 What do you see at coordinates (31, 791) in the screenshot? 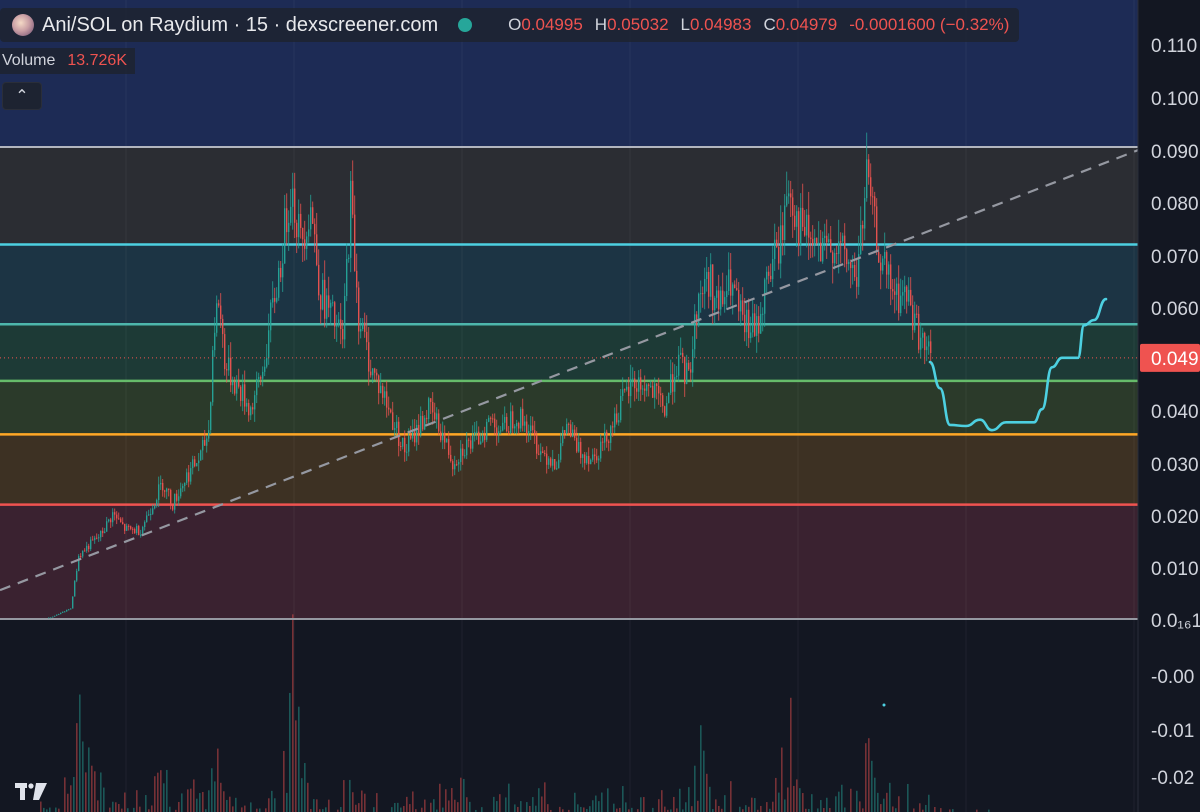
I see `tradingview-logo-icon` at bounding box center [31, 791].